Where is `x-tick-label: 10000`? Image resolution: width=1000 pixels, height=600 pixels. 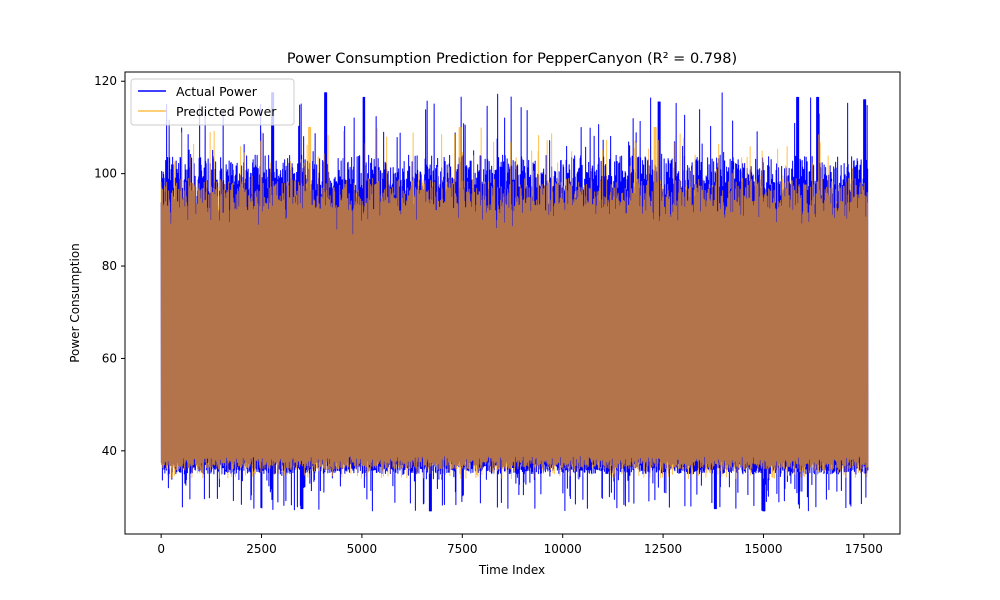 x-tick-label: 10000 is located at coordinates (563, 549).